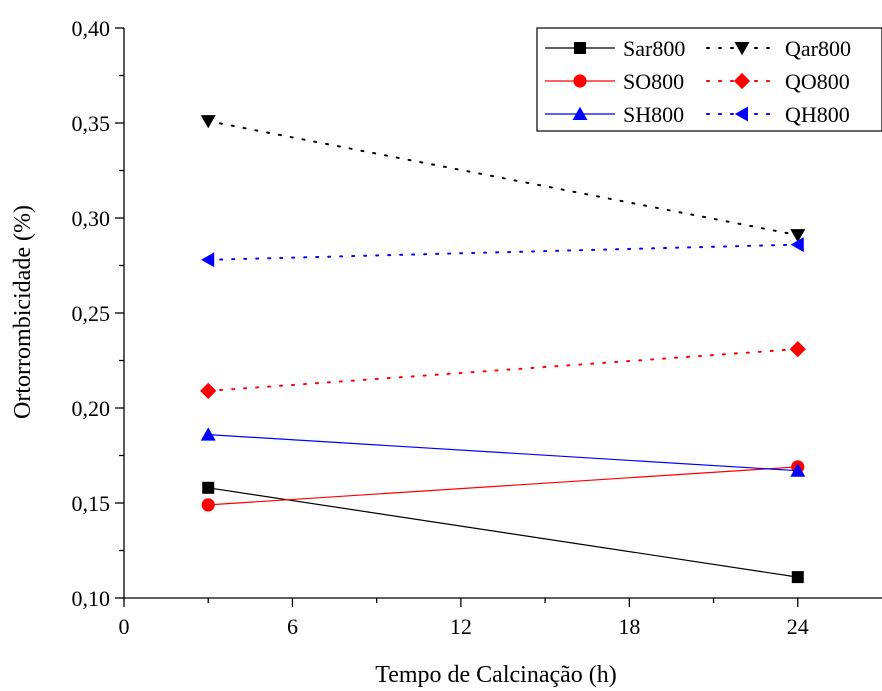  Describe the element at coordinates (817, 81) in the screenshot. I see `legend-label: QO800` at that location.